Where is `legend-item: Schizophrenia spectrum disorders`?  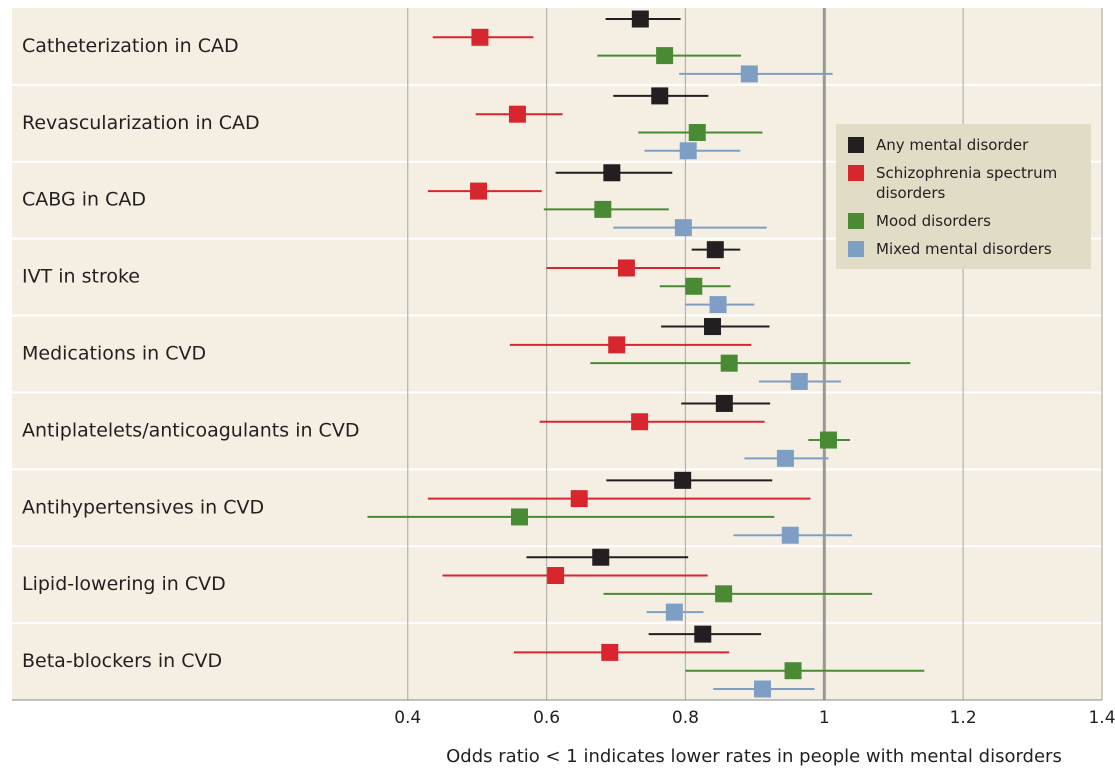
legend-item: Schizophrenia spectrum disorders is located at coordinates (964, 183).